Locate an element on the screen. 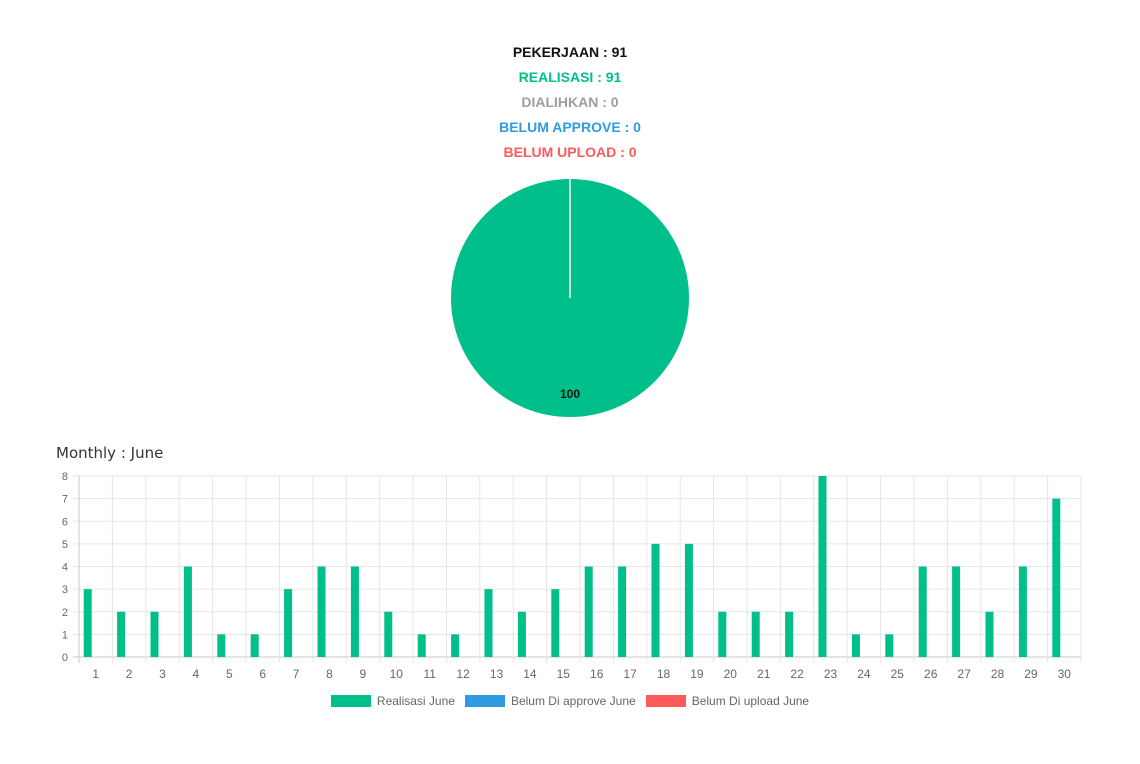  x-tick-label: 29 is located at coordinates (1031, 674).